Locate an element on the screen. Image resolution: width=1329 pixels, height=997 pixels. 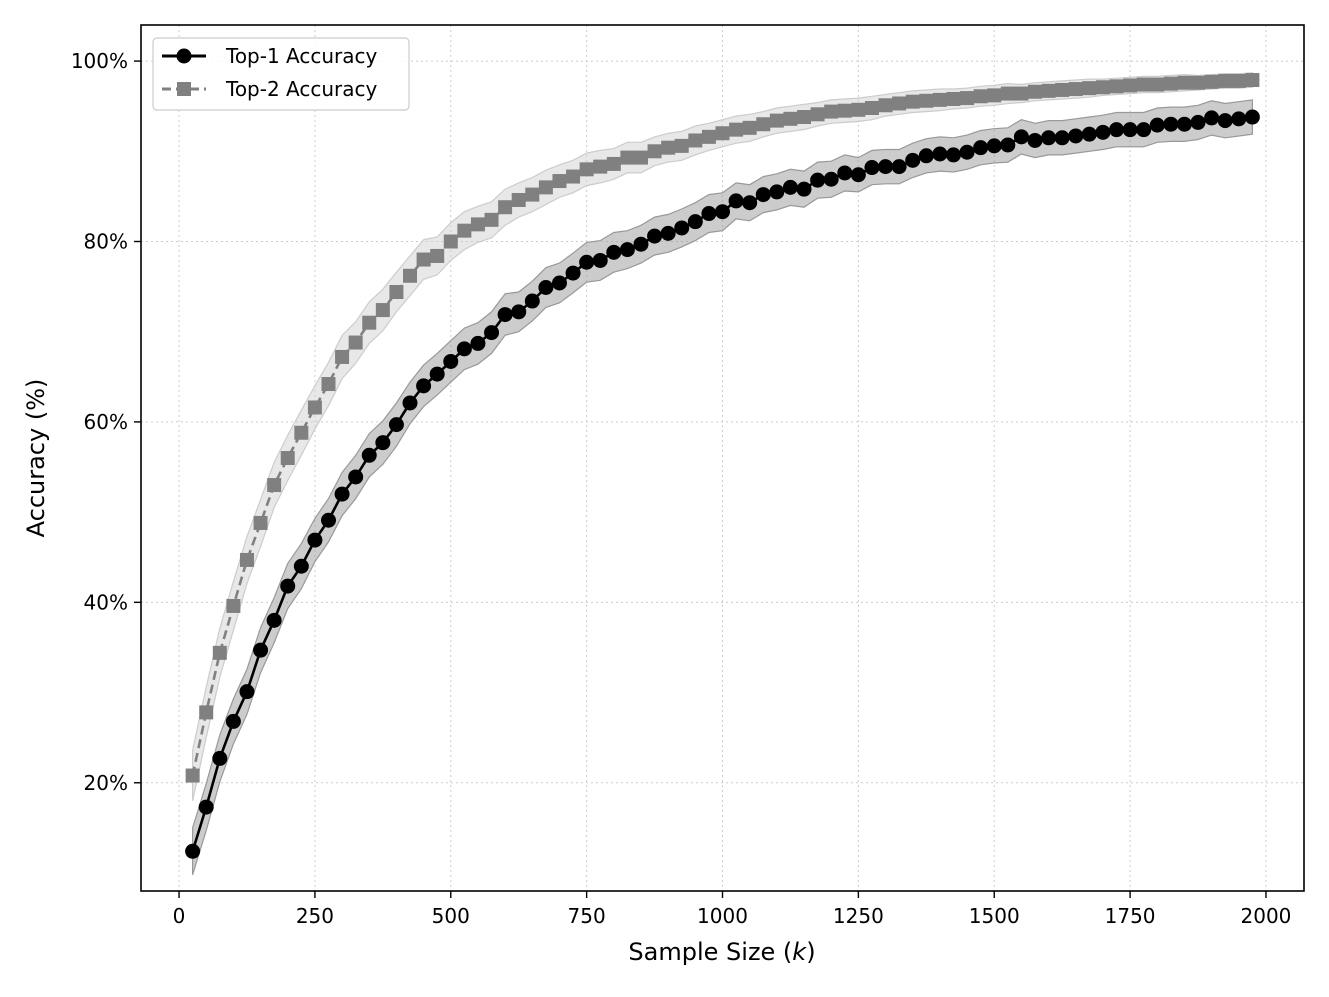
x-axis-label-variable: k is located at coordinates (799, 952).